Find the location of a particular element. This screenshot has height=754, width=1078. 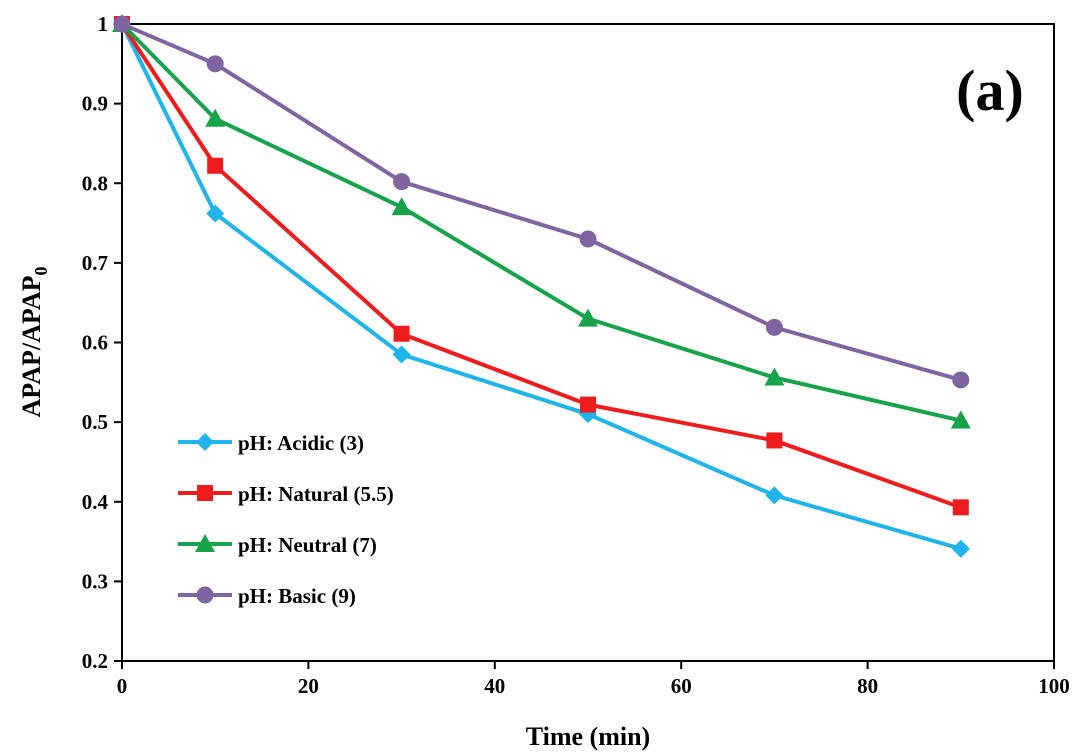

y-tick-label: 1 is located at coordinates (103, 24).